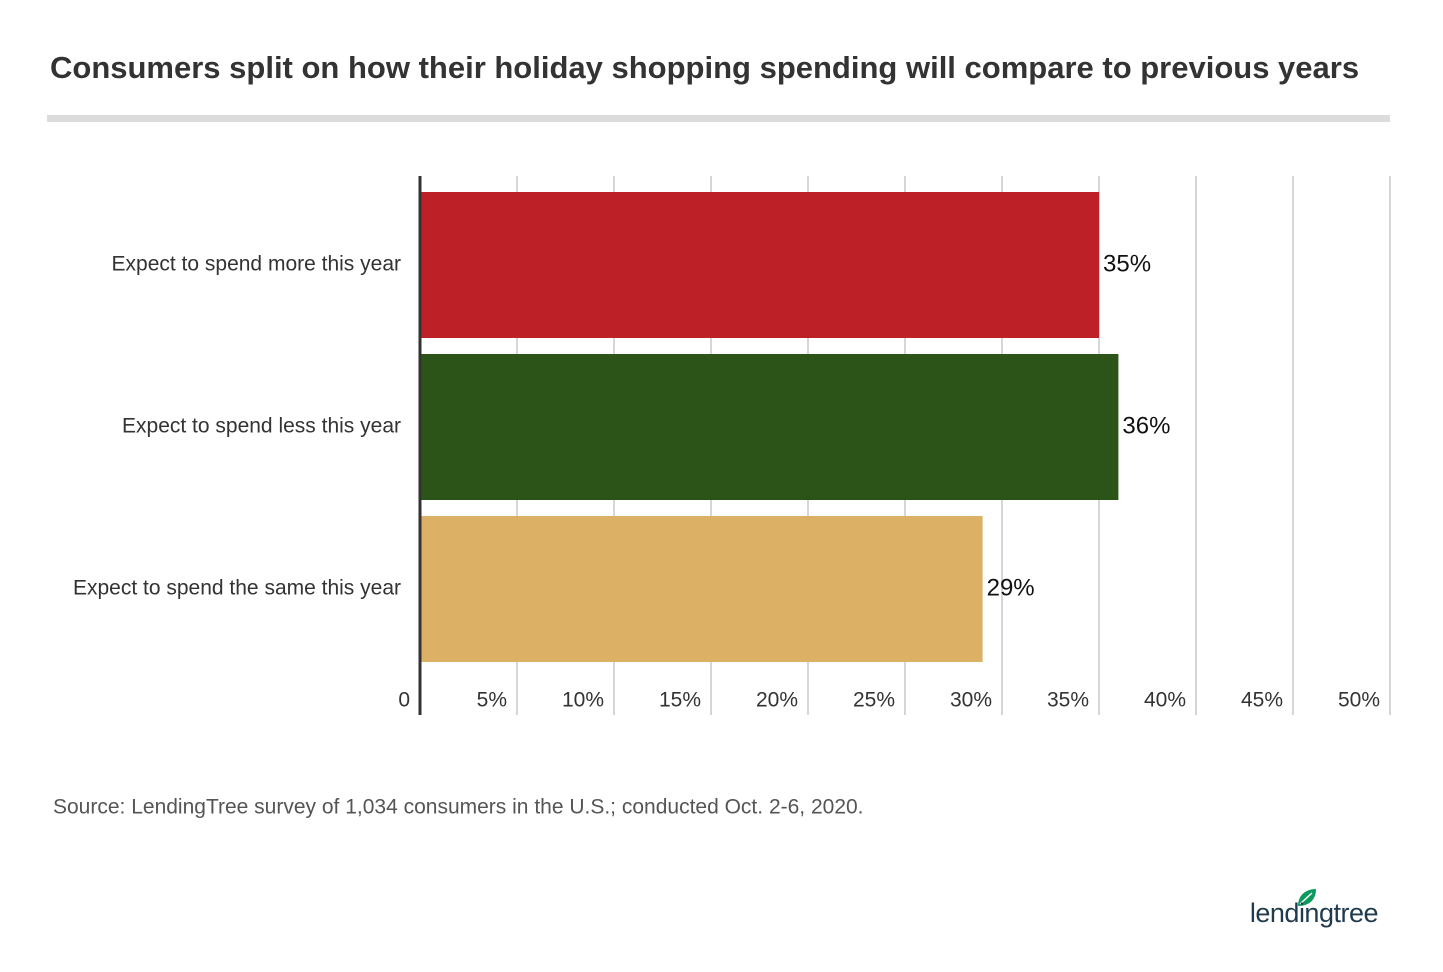  Describe the element at coordinates (404, 700) in the screenshot. I see `x-tick-label: 0` at that location.